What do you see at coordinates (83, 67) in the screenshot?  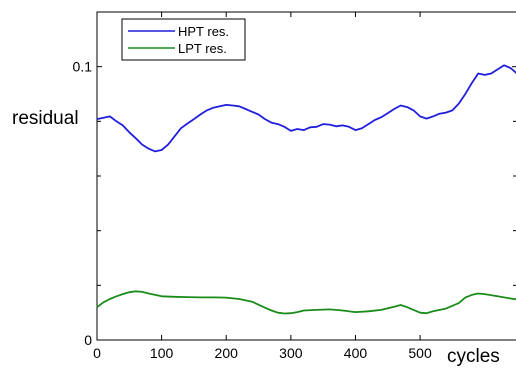 I see `y-tick-label: 0.1` at bounding box center [83, 67].